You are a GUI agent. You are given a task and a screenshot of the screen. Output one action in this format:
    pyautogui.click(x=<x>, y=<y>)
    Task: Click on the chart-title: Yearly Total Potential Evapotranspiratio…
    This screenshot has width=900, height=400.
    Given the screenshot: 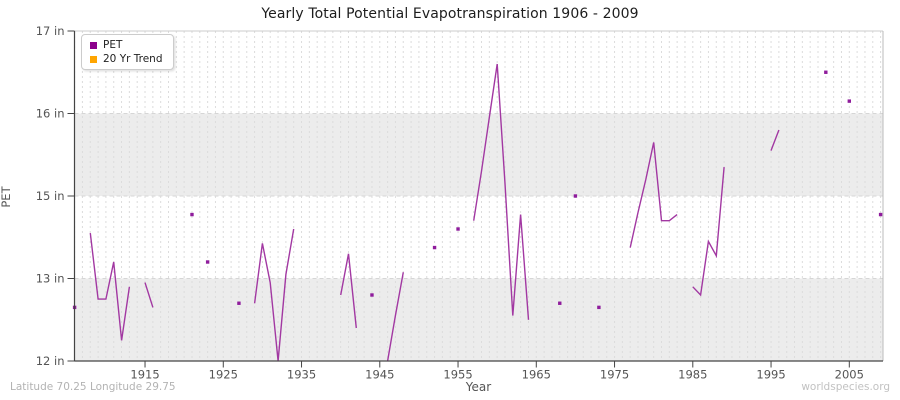 What is the action you would take?
    pyautogui.click(x=450, y=14)
    